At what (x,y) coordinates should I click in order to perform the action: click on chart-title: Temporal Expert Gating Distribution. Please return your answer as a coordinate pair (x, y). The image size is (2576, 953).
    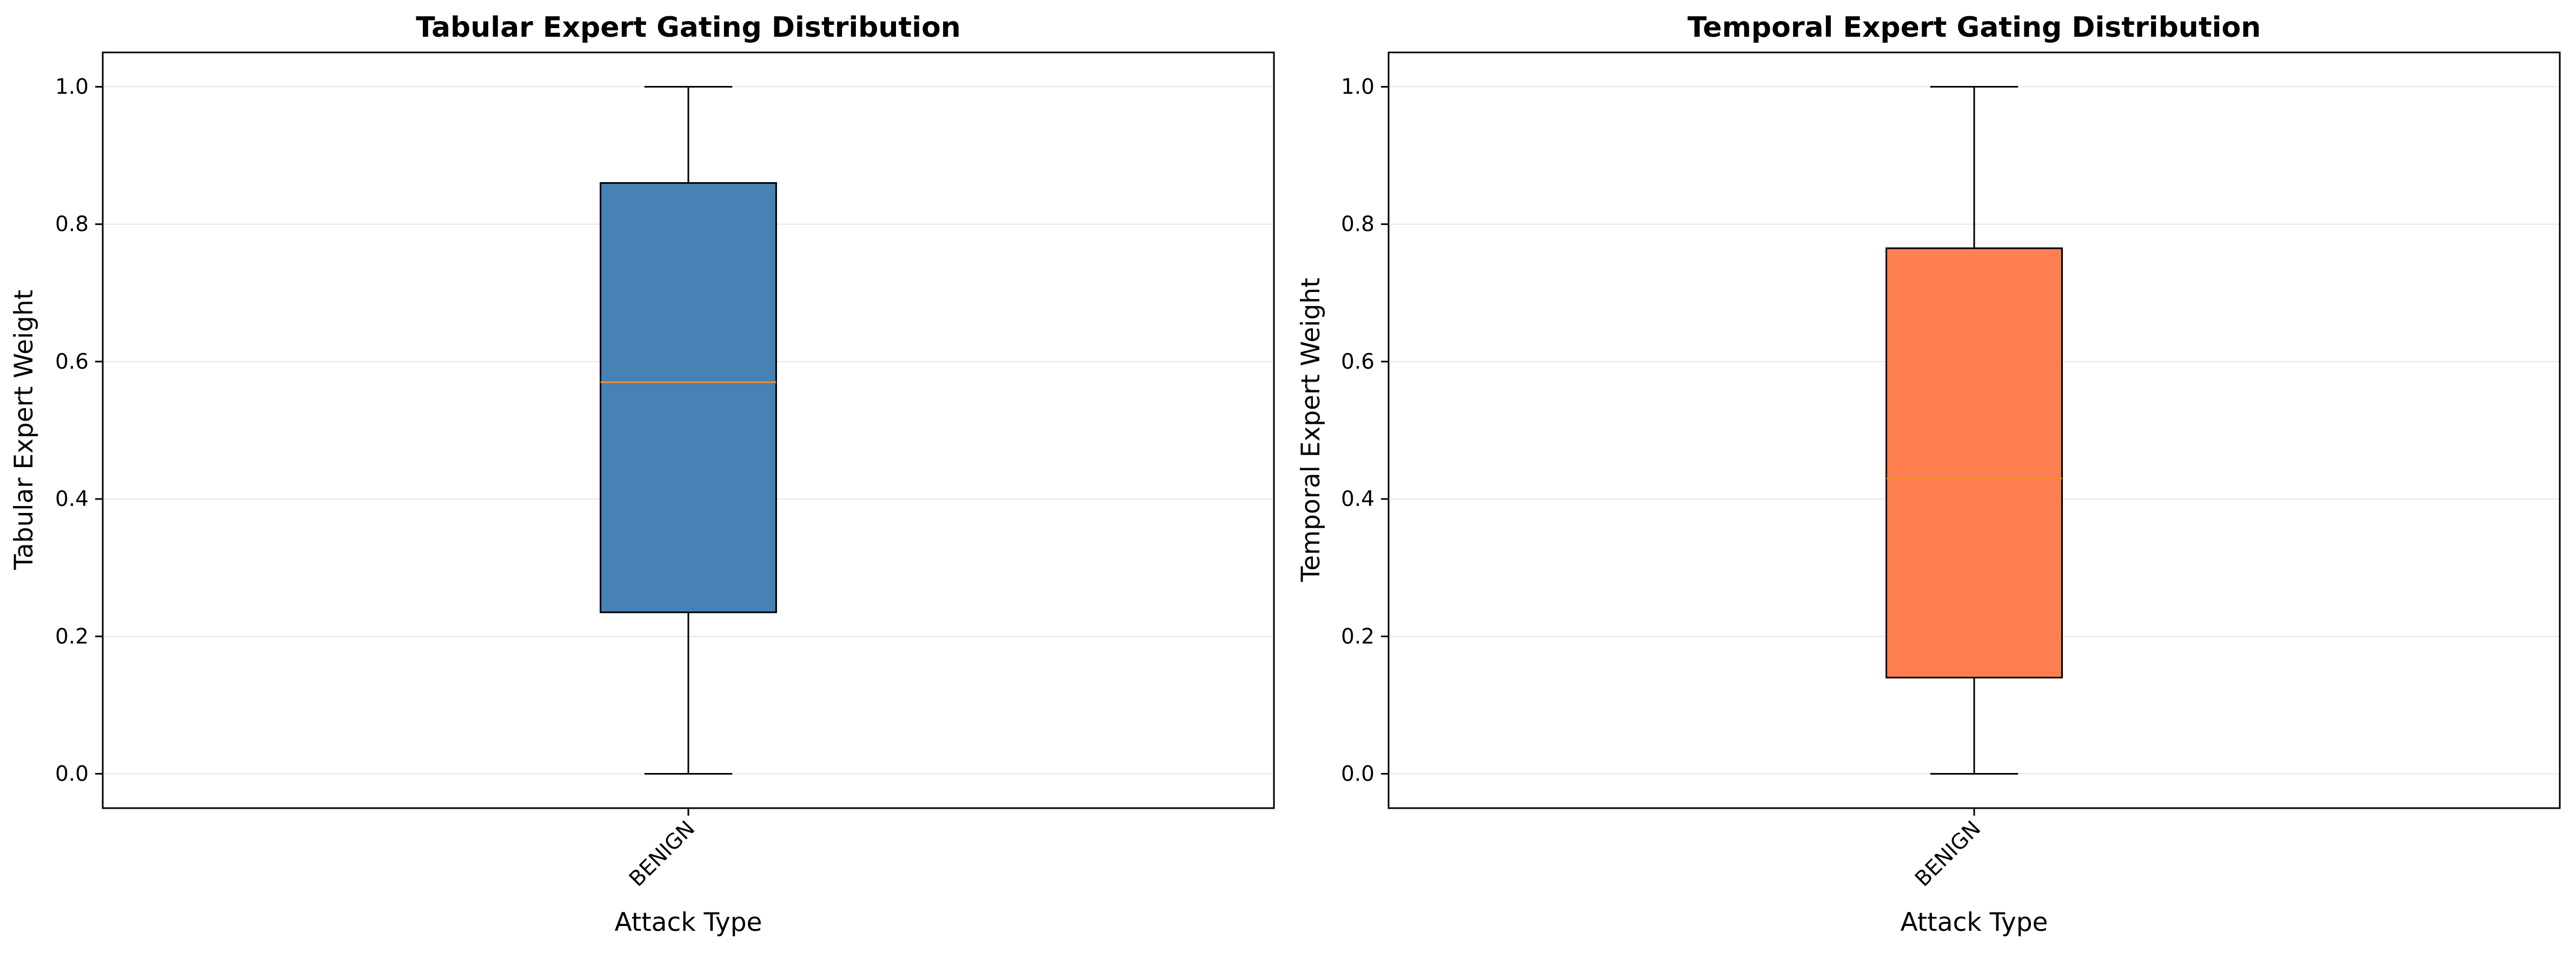
    Looking at the image, I should click on (1974, 27).